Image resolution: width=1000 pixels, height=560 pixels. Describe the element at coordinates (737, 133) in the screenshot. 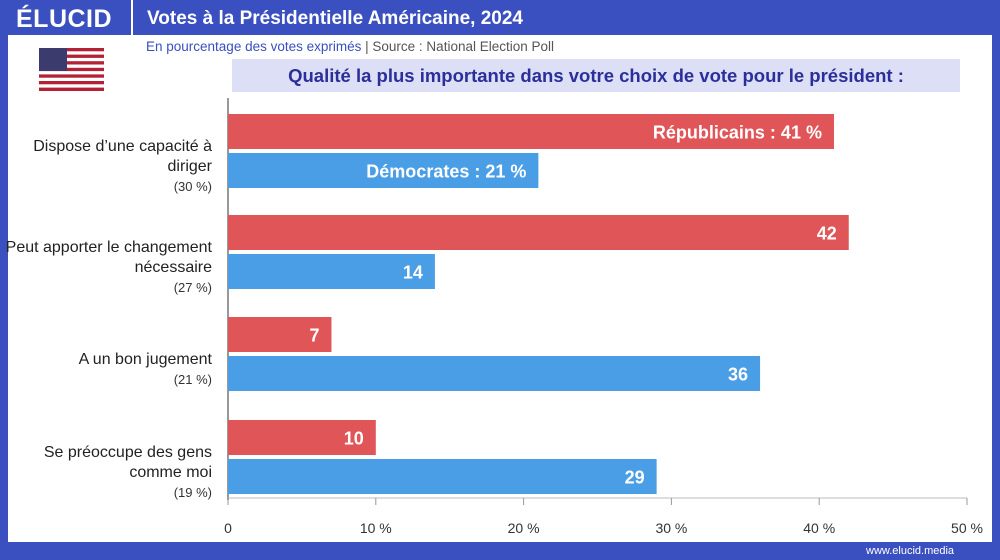

I see `bar-value-label: Républicains : 41 %` at that location.